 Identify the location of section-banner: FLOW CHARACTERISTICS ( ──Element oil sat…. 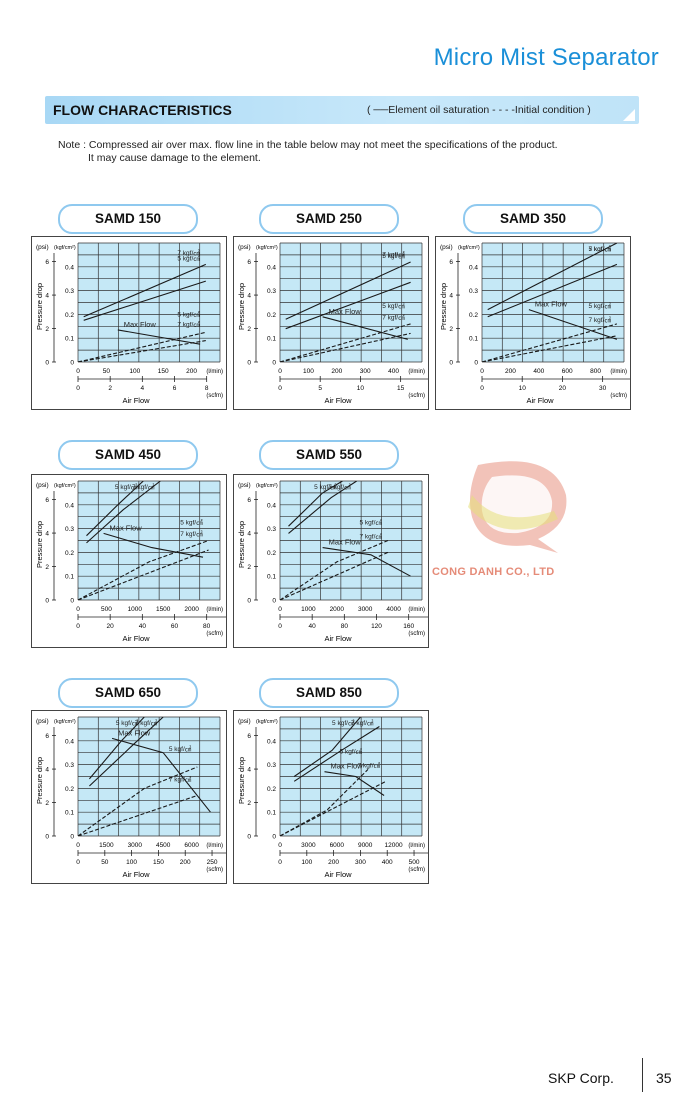
(342, 110).